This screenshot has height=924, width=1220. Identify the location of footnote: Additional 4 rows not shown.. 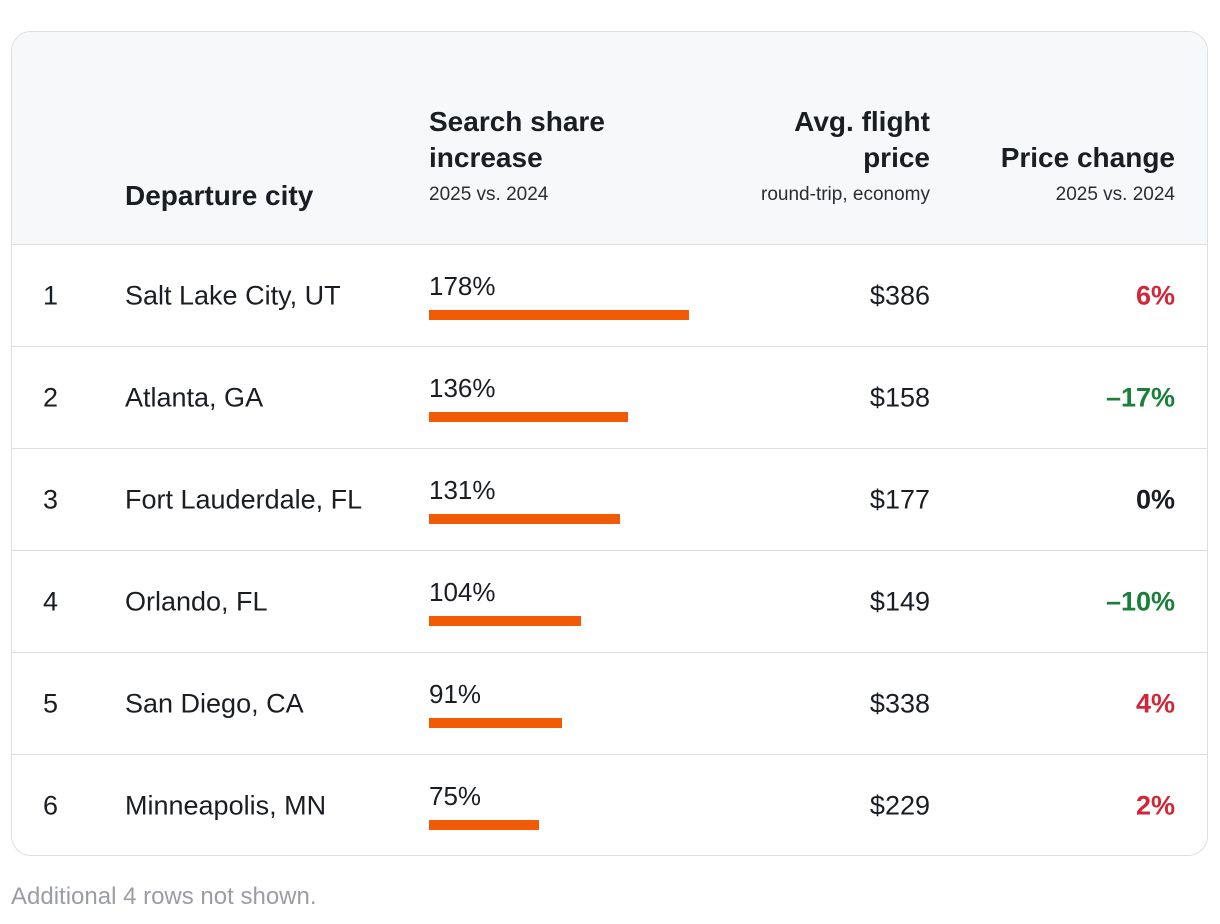
(164, 896).